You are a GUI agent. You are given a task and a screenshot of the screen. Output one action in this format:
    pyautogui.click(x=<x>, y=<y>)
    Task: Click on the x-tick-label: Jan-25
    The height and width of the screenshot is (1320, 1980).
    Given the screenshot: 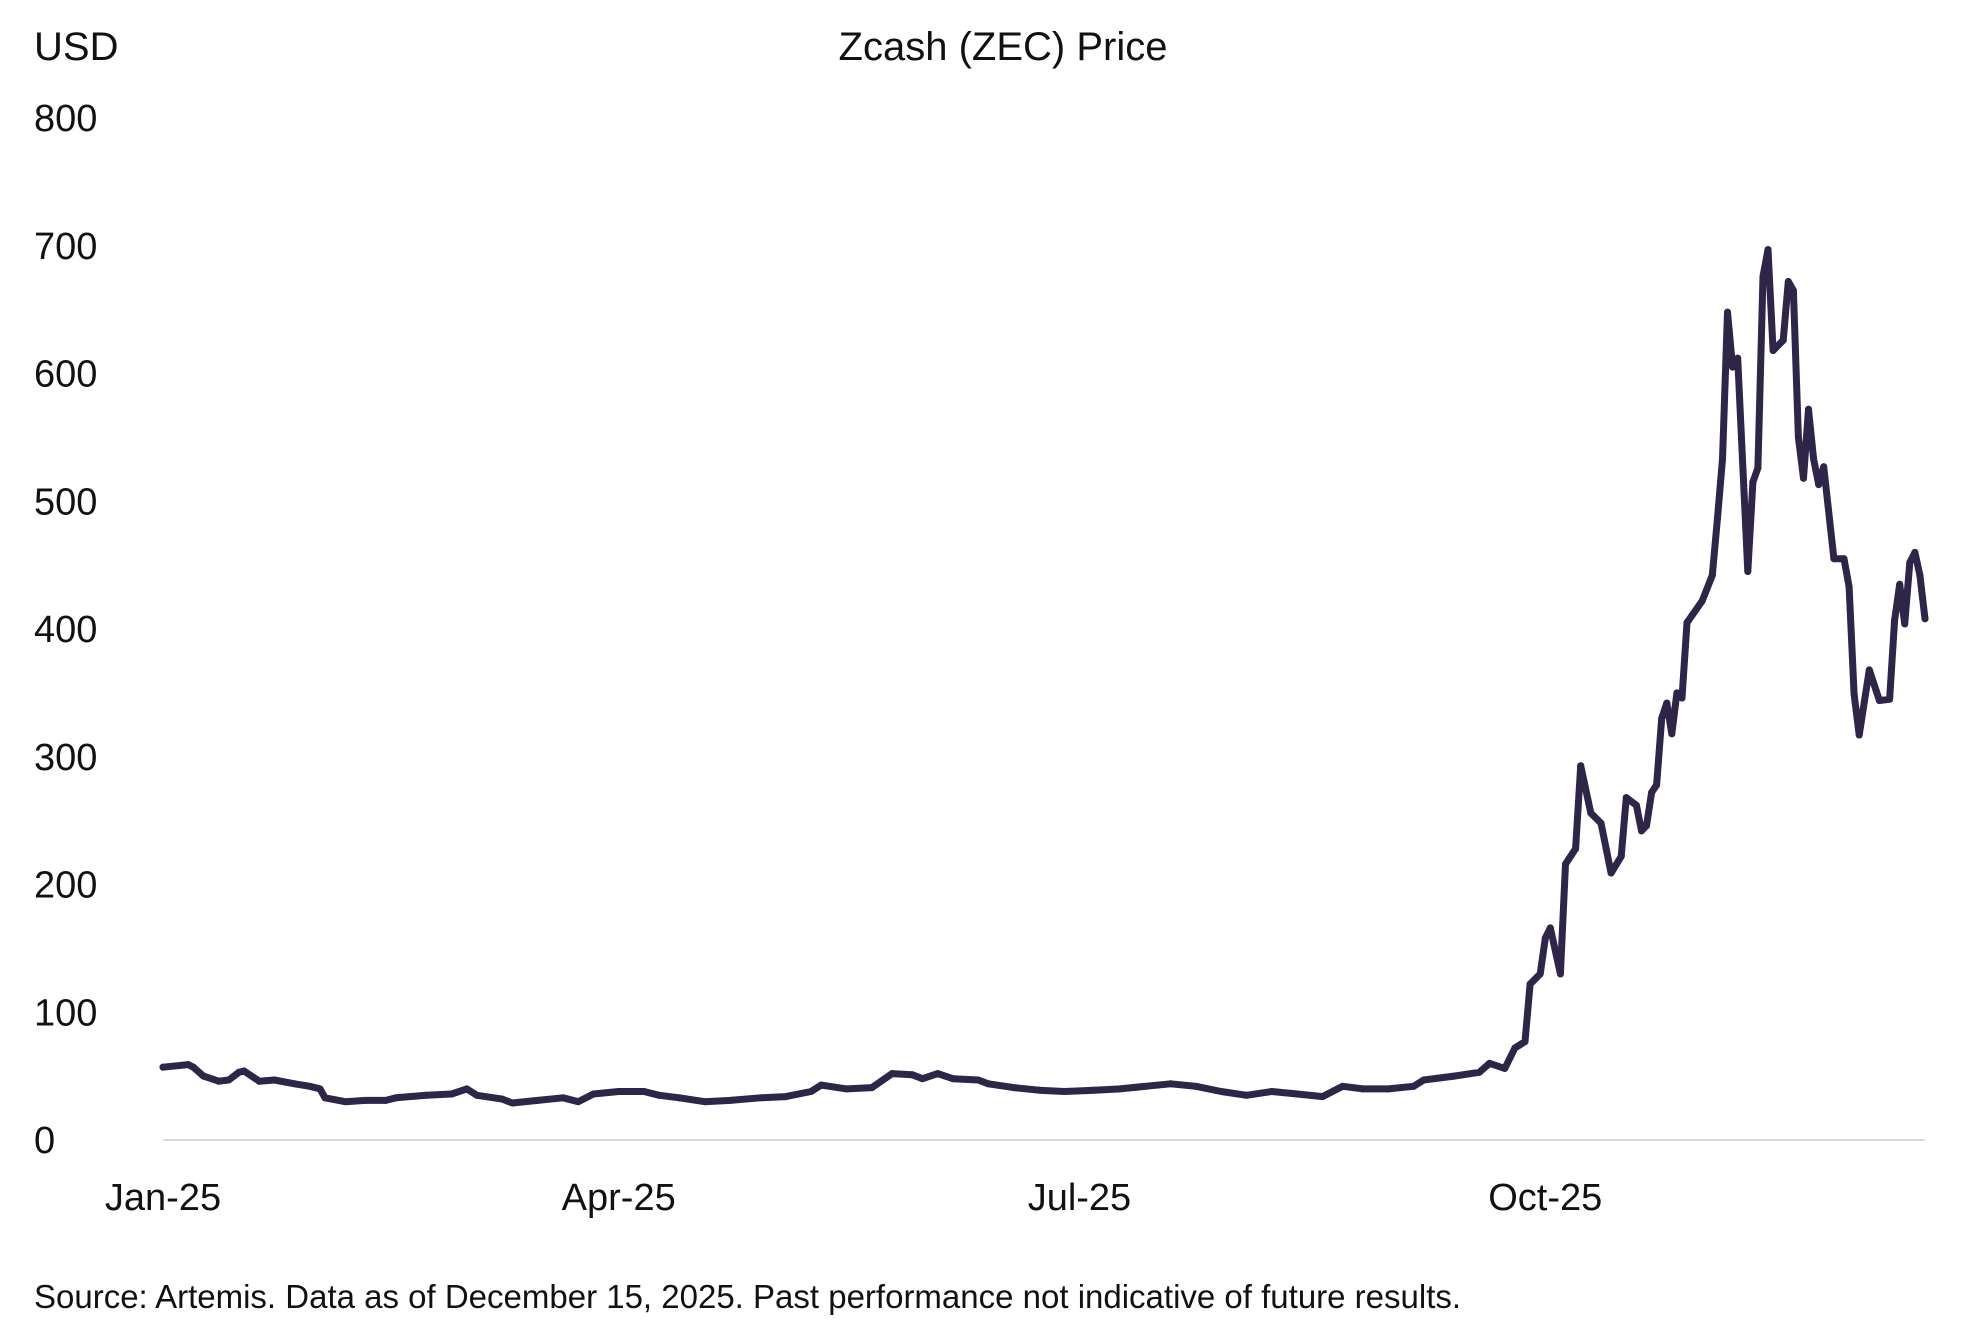 What is the action you would take?
    pyautogui.click(x=163, y=1198)
    